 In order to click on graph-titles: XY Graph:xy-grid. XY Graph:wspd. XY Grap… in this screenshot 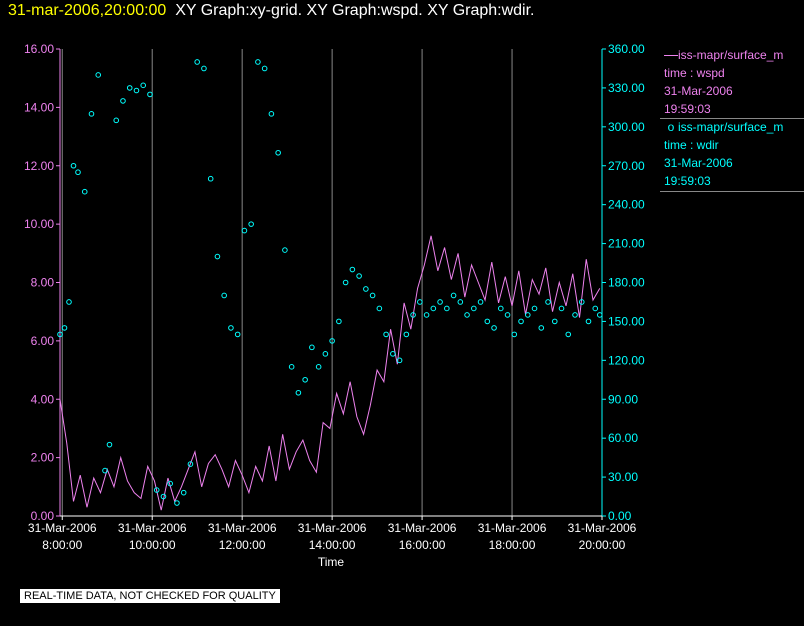, I will do `click(355, 10)`.